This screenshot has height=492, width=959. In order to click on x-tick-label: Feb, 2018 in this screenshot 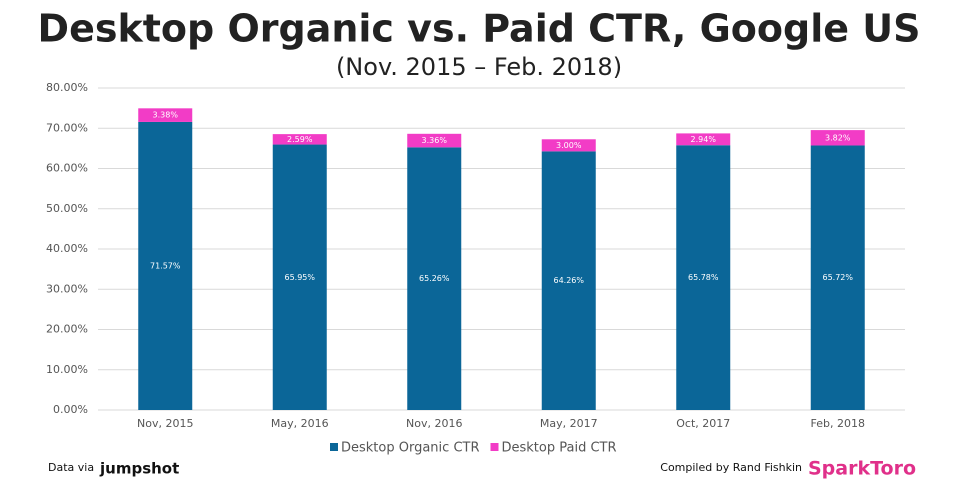, I will do `click(838, 423)`.